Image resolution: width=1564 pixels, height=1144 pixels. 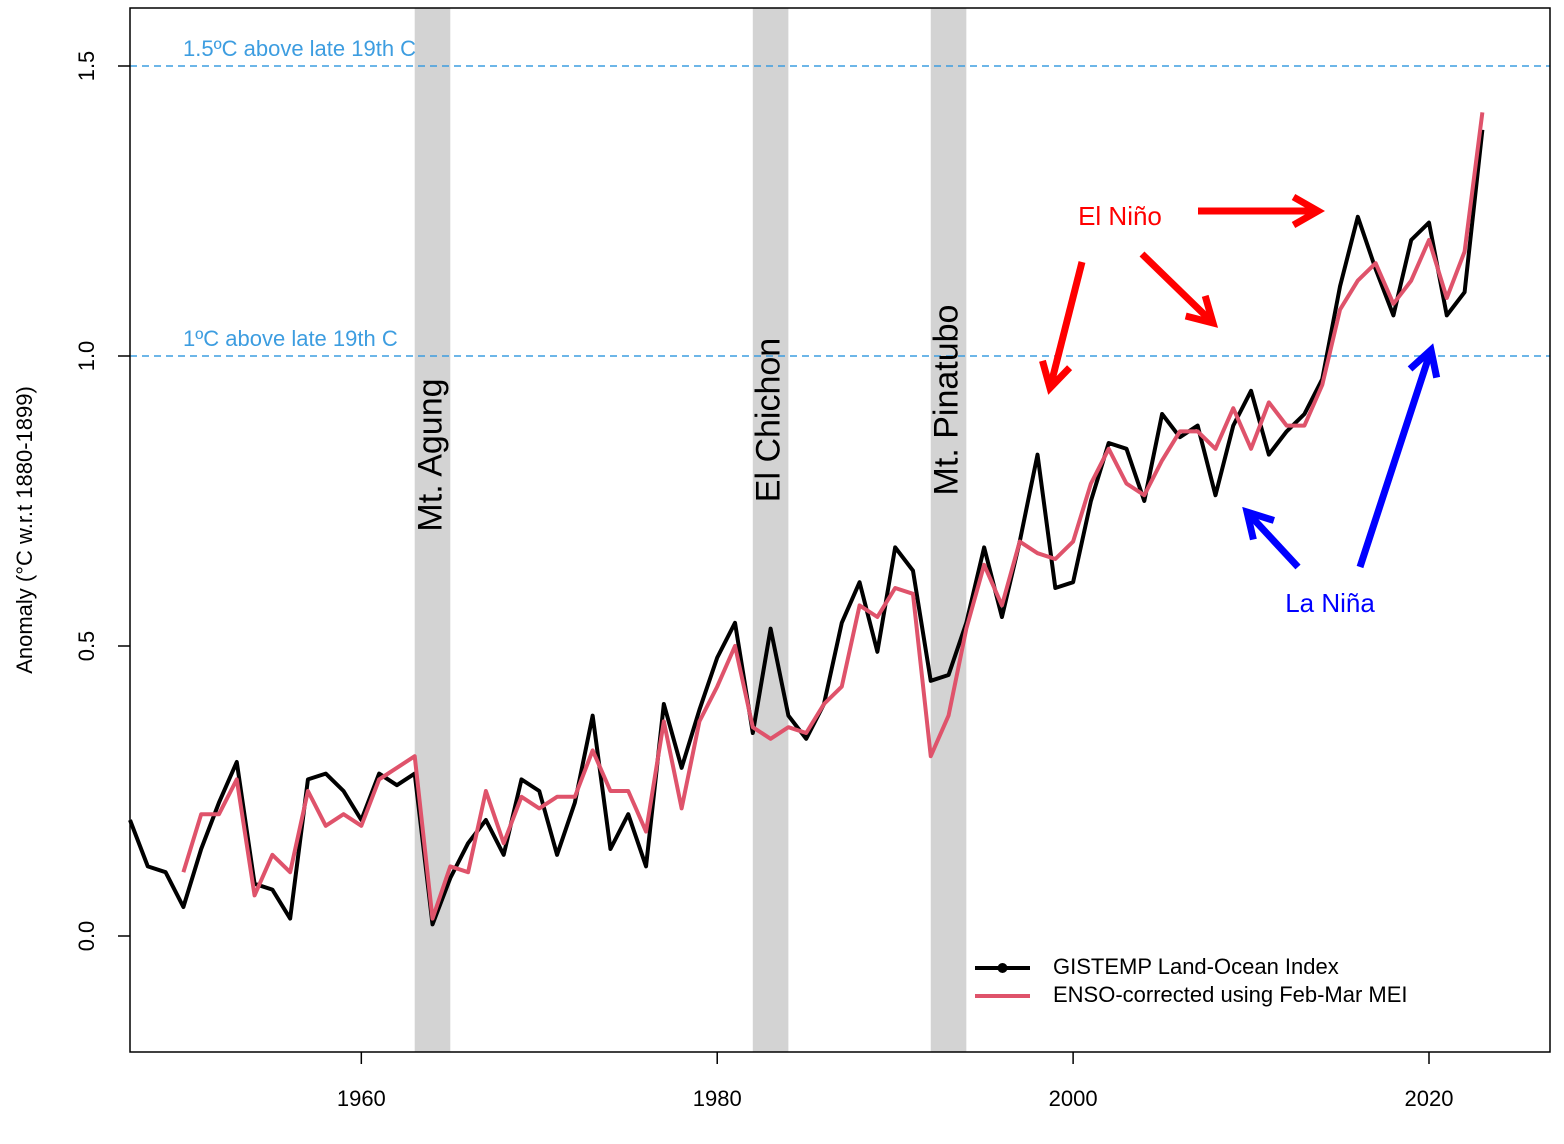 What do you see at coordinates (1230, 994) in the screenshot?
I see `legend-label: ENSO-corrected using Feb-Mar MEI` at bounding box center [1230, 994].